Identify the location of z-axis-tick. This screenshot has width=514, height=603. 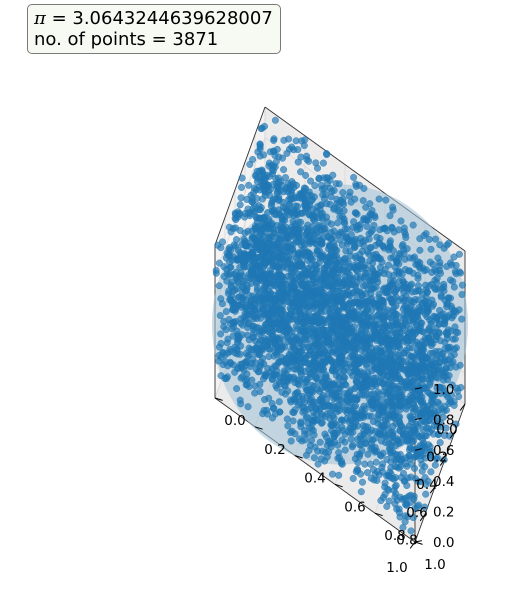
(418, 449).